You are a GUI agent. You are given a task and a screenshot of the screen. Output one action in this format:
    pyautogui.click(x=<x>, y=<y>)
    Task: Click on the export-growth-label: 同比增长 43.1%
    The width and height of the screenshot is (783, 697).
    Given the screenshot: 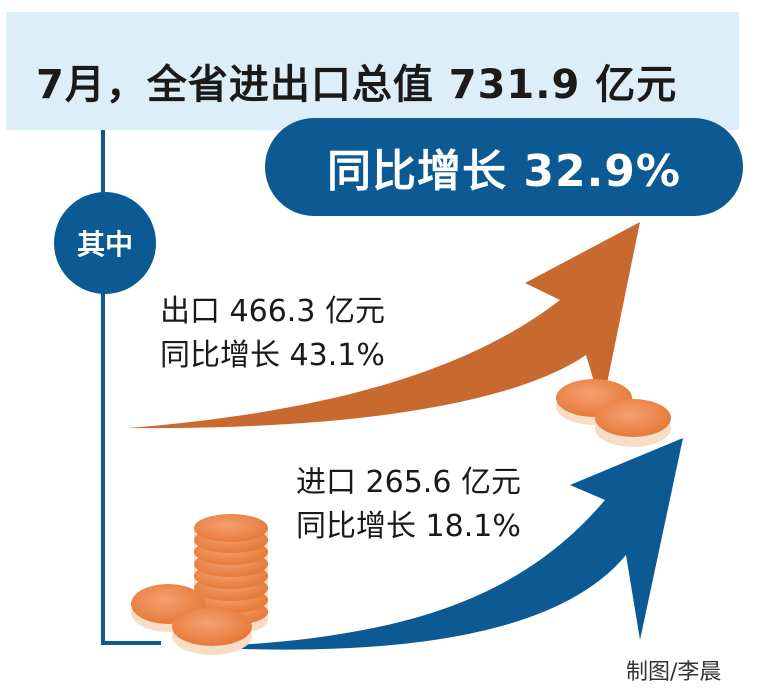 What is the action you would take?
    pyautogui.click(x=272, y=355)
    